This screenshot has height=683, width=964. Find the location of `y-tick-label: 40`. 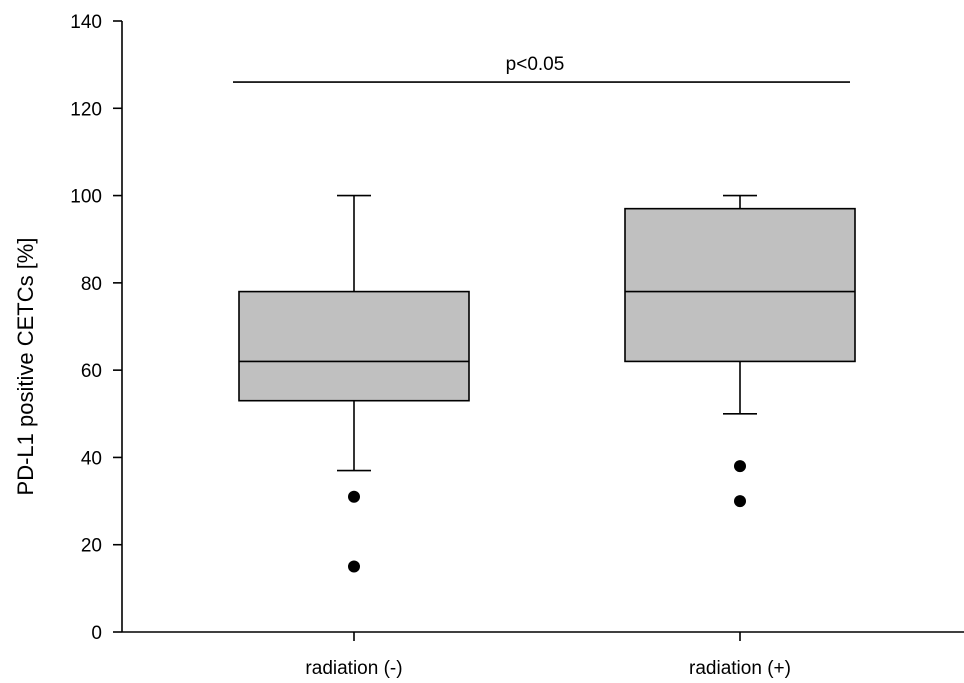

y-tick-label: 40 is located at coordinates (91, 458).